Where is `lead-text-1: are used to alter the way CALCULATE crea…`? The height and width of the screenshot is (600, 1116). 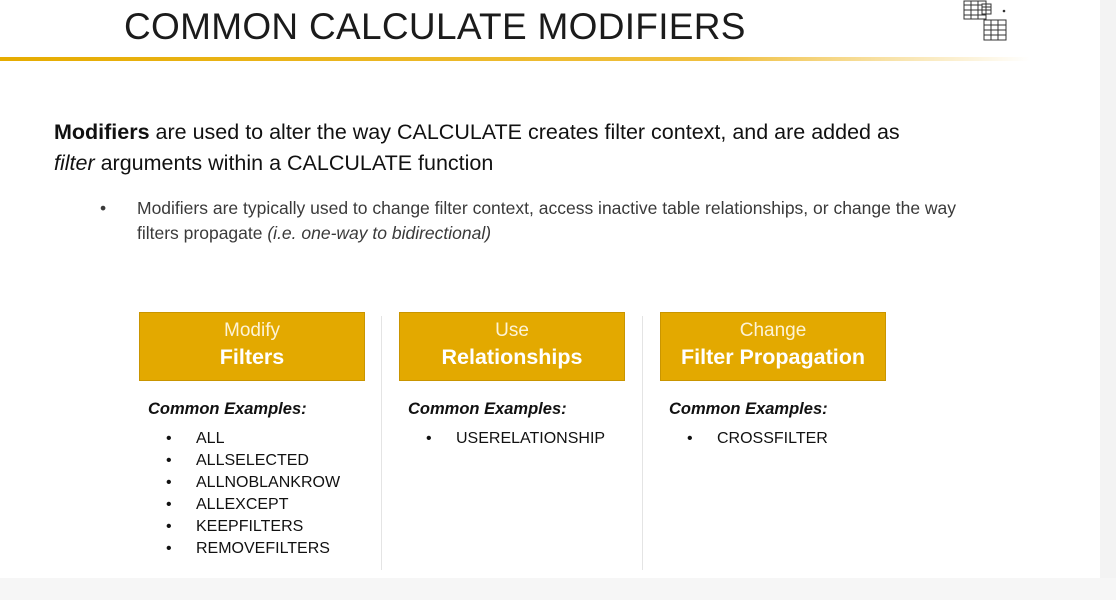
lead-text-1: are used to alter the way CALCULATE crea… is located at coordinates (524, 132).